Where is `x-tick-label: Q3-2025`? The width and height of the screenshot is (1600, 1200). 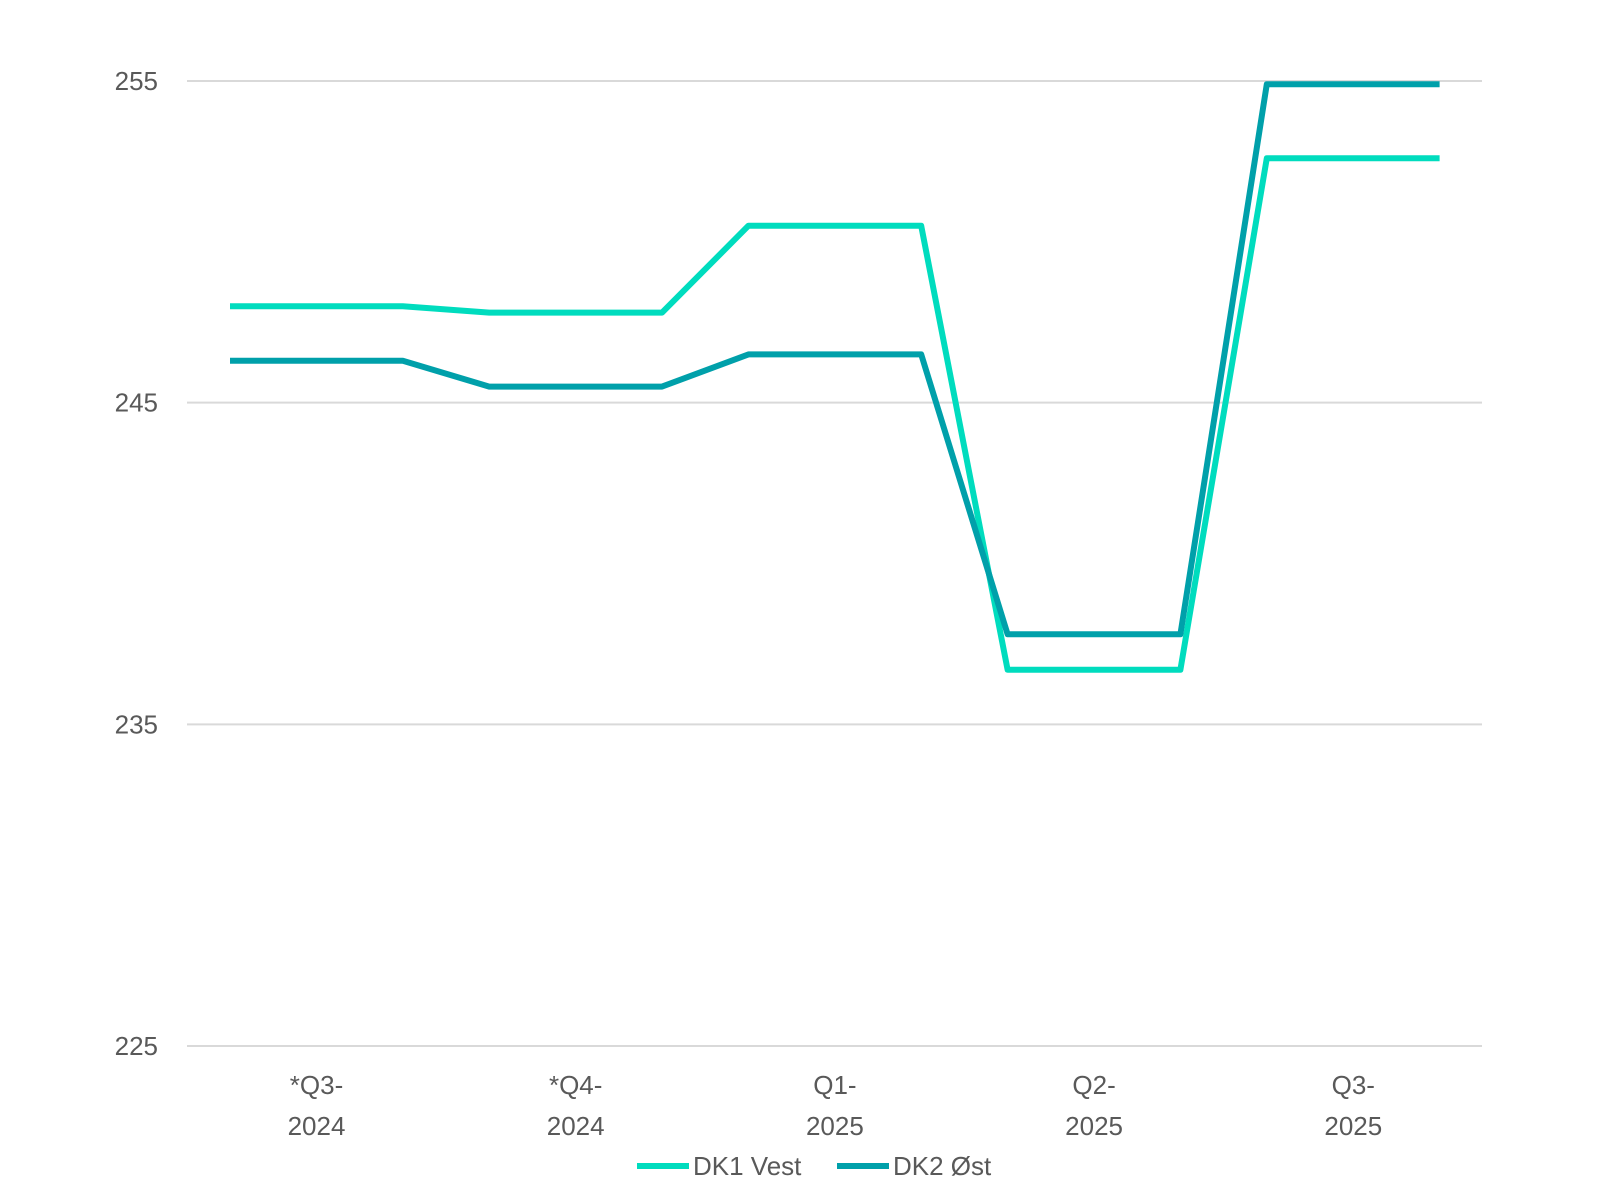 x-tick-label: Q3-2025 is located at coordinates (1353, 1105).